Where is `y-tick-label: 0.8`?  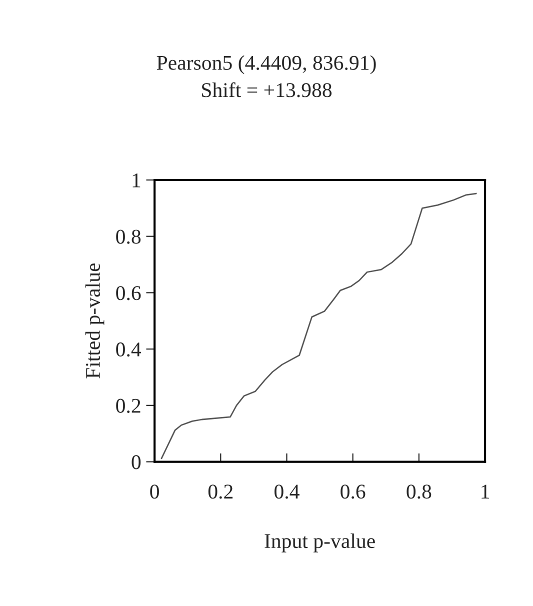 y-tick-label: 0.8 is located at coordinates (128, 237).